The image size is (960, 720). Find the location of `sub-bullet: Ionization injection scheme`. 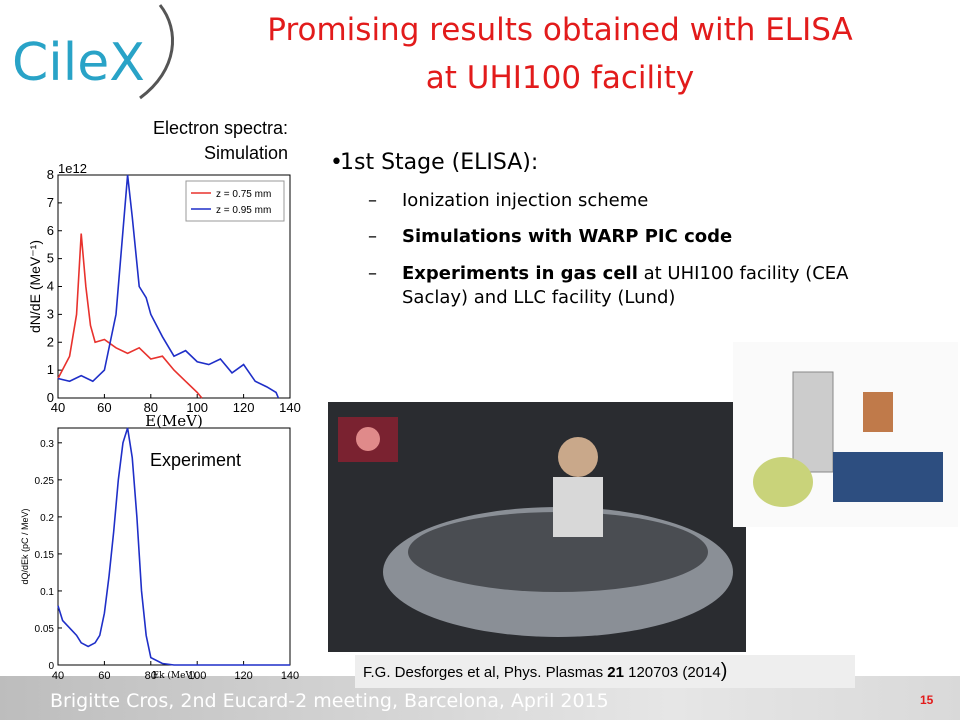

sub-bullet: Ionization injection scheme is located at coordinates (624, 201).